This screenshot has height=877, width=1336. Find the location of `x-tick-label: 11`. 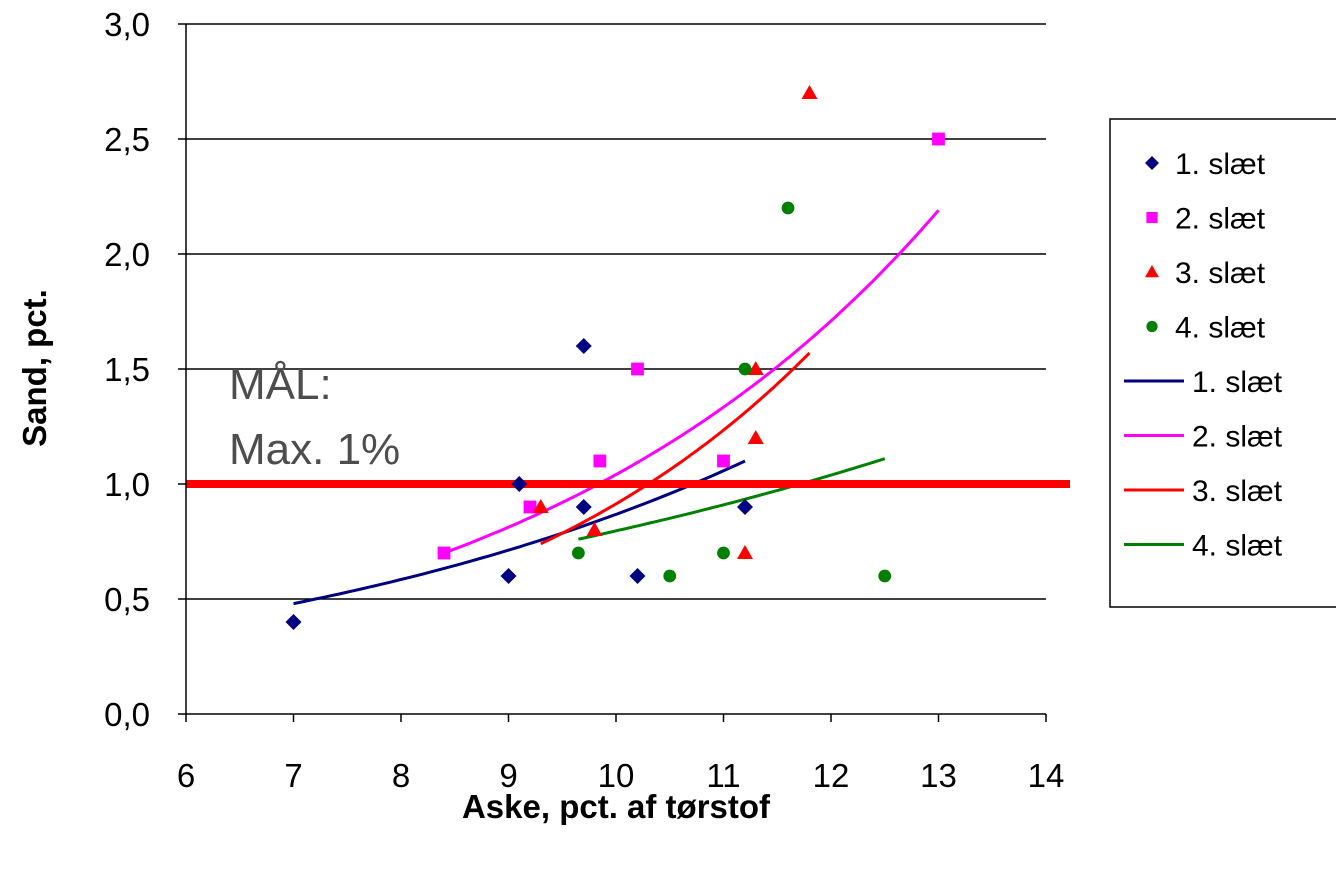

x-tick-label: 11 is located at coordinates (723, 775).